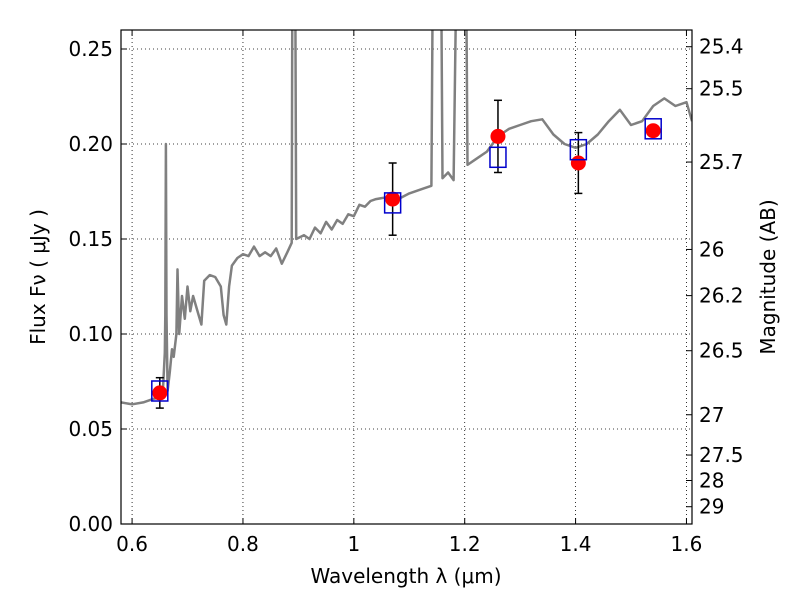 The image size is (800, 600). I want to click on y-tick-label: 0.25, so click(90, 49).